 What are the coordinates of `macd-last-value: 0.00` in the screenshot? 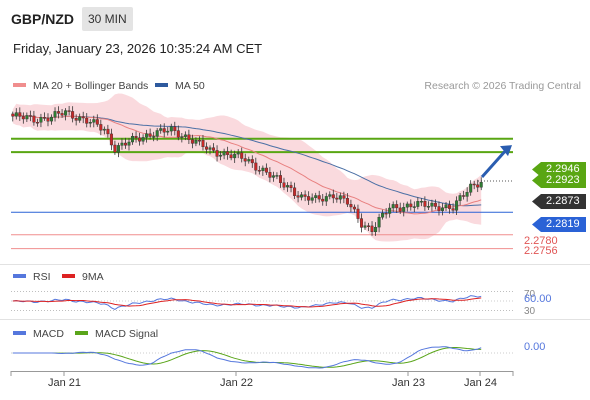 It's located at (535, 347).